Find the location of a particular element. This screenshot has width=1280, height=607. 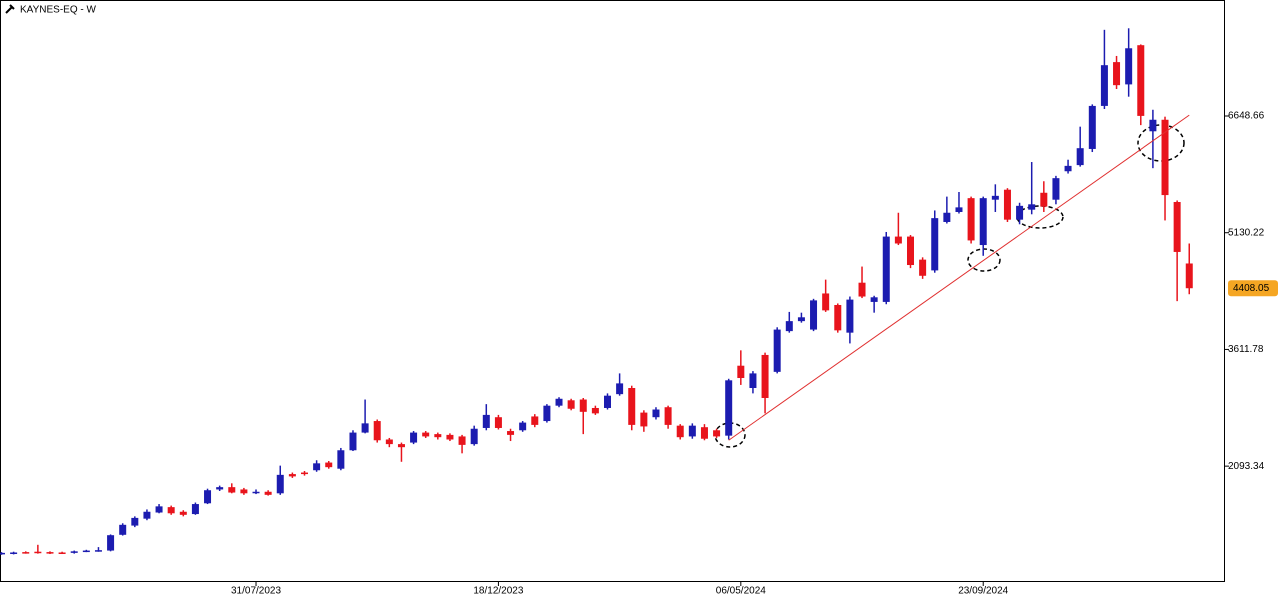

last-price-box is located at coordinates (1253, 288).